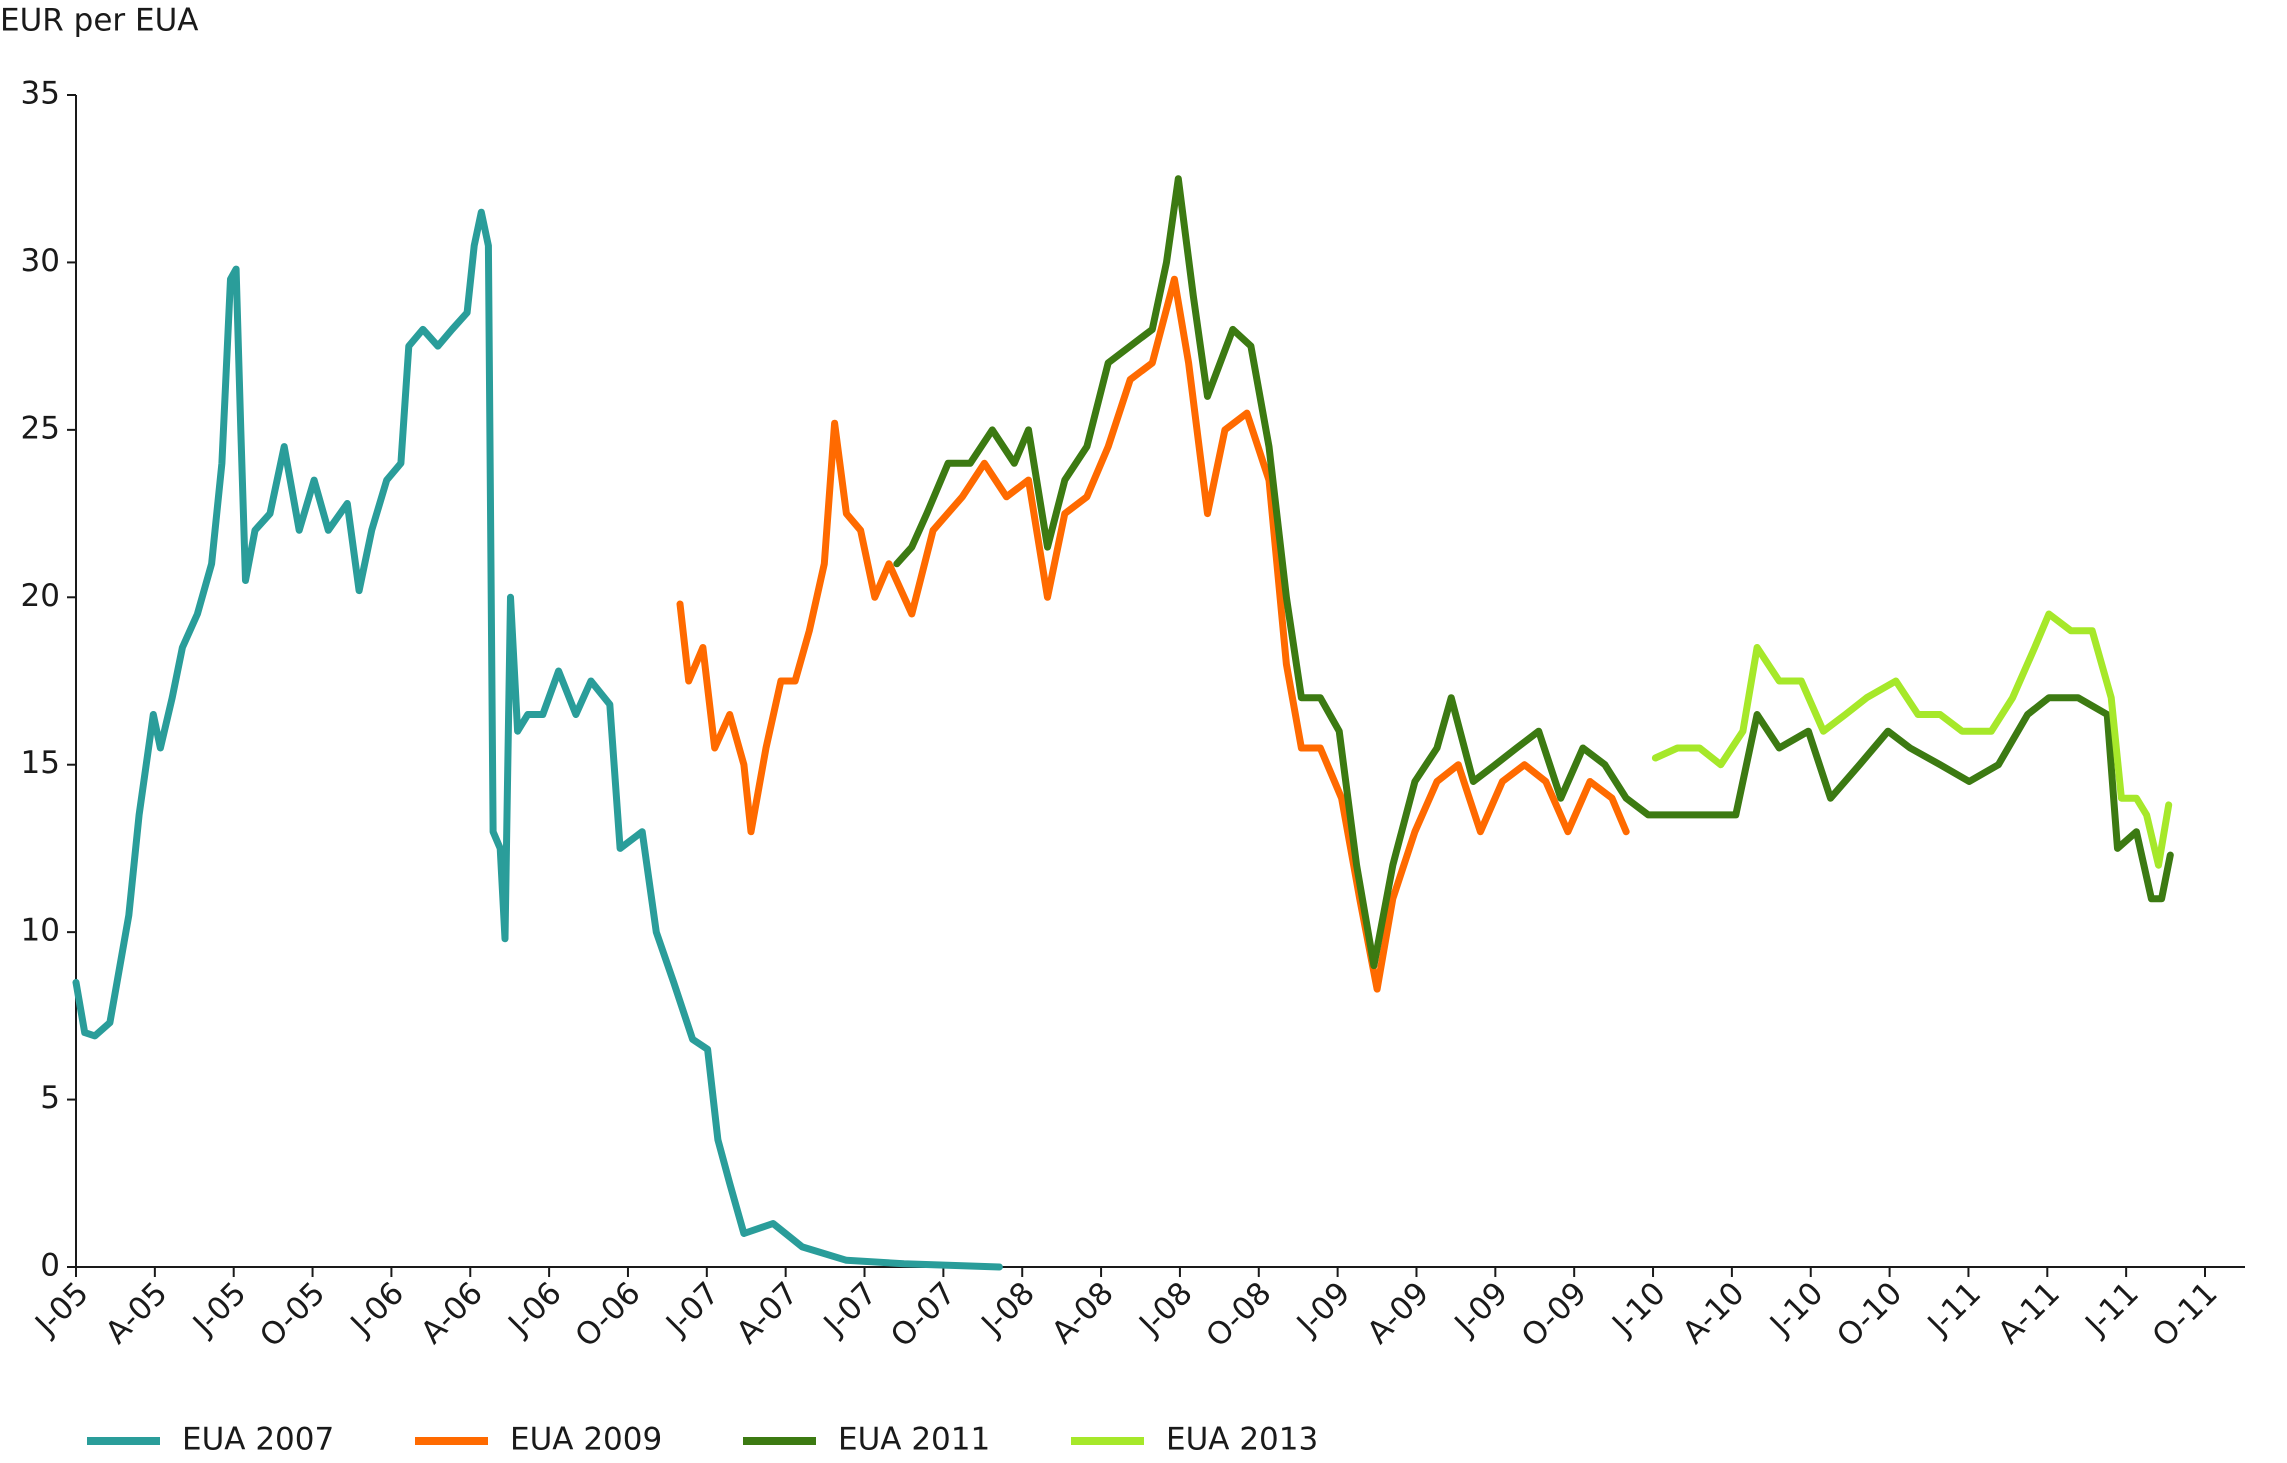 This screenshot has width=2287, height=1463. What do you see at coordinates (40, 261) in the screenshot?
I see `y-tick-label: 30` at bounding box center [40, 261].